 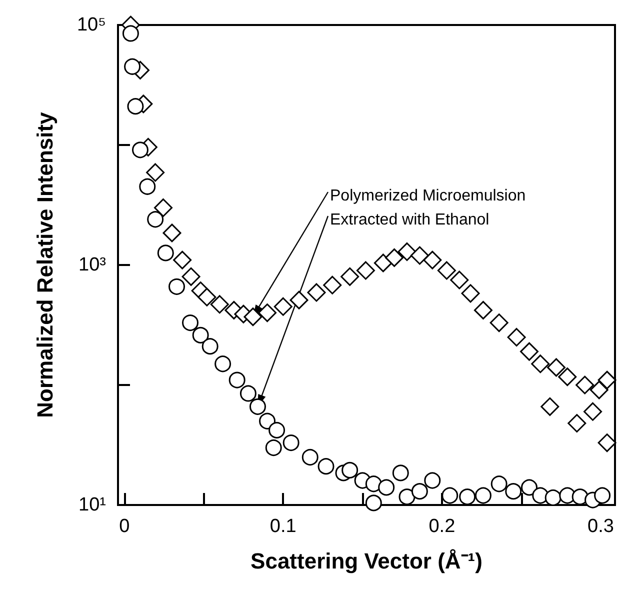 What do you see at coordinates (442, 526) in the screenshot?
I see `x-tick-label: 0.2` at bounding box center [442, 526].